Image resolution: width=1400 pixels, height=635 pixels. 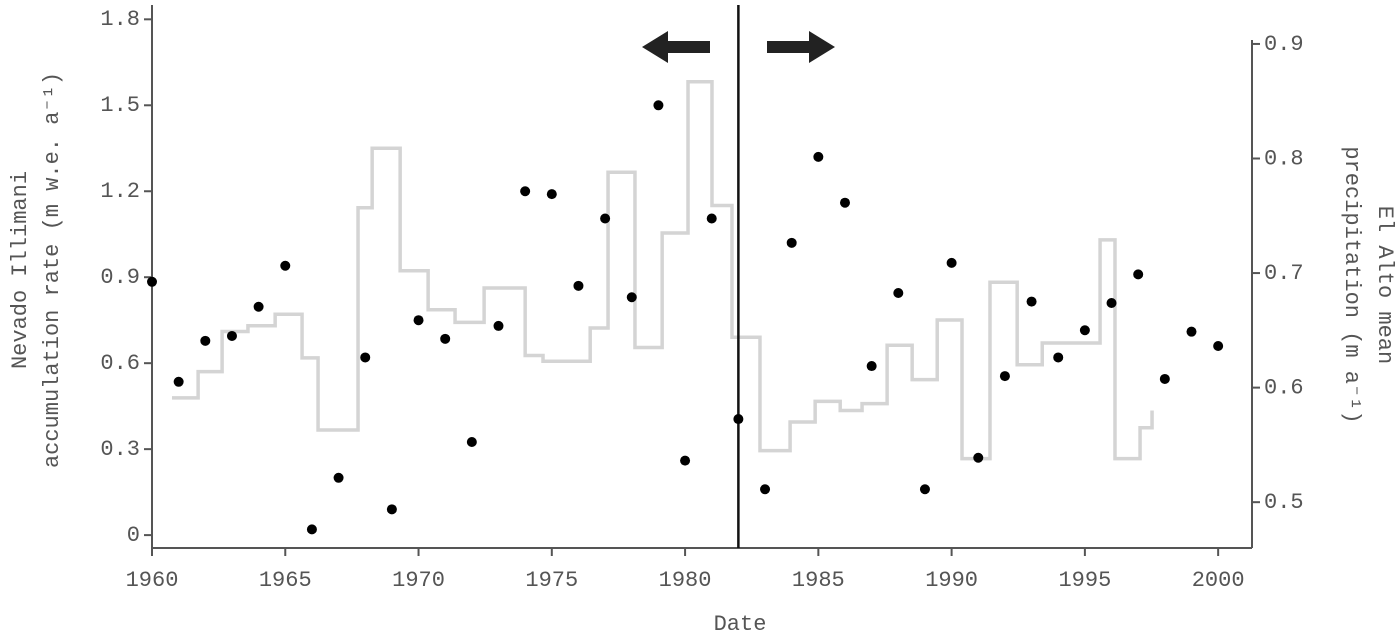 I want to click on y2-axis-label: precipitation (m a⁻¹), so click(x=1351, y=284).